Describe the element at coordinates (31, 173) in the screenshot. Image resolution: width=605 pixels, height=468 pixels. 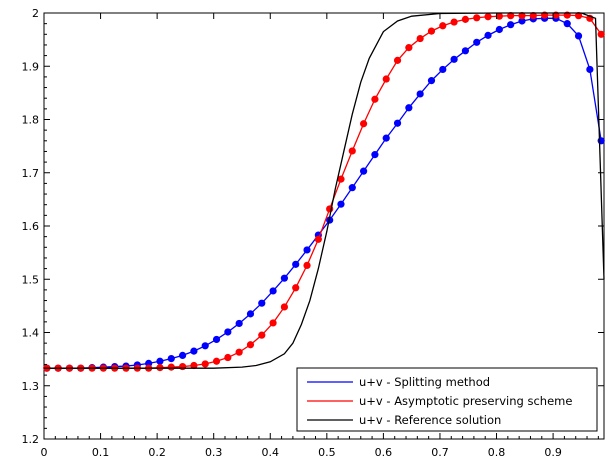
I see `y-tick-label: 1.7` at that location.